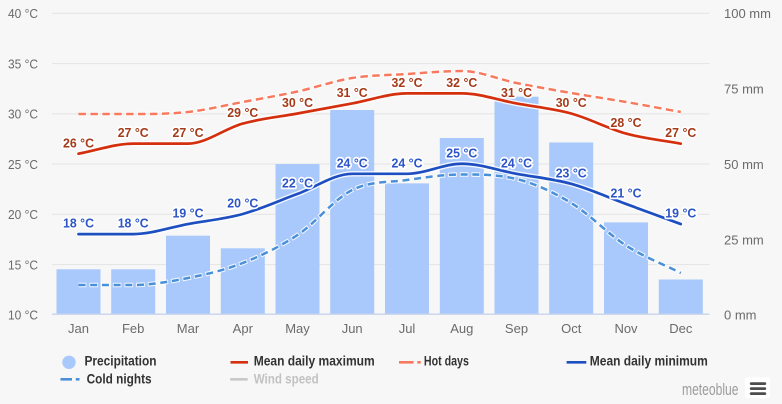 This screenshot has height=404, width=782. What do you see at coordinates (516, 328) in the screenshot?
I see `svg-text: Sep` at bounding box center [516, 328].